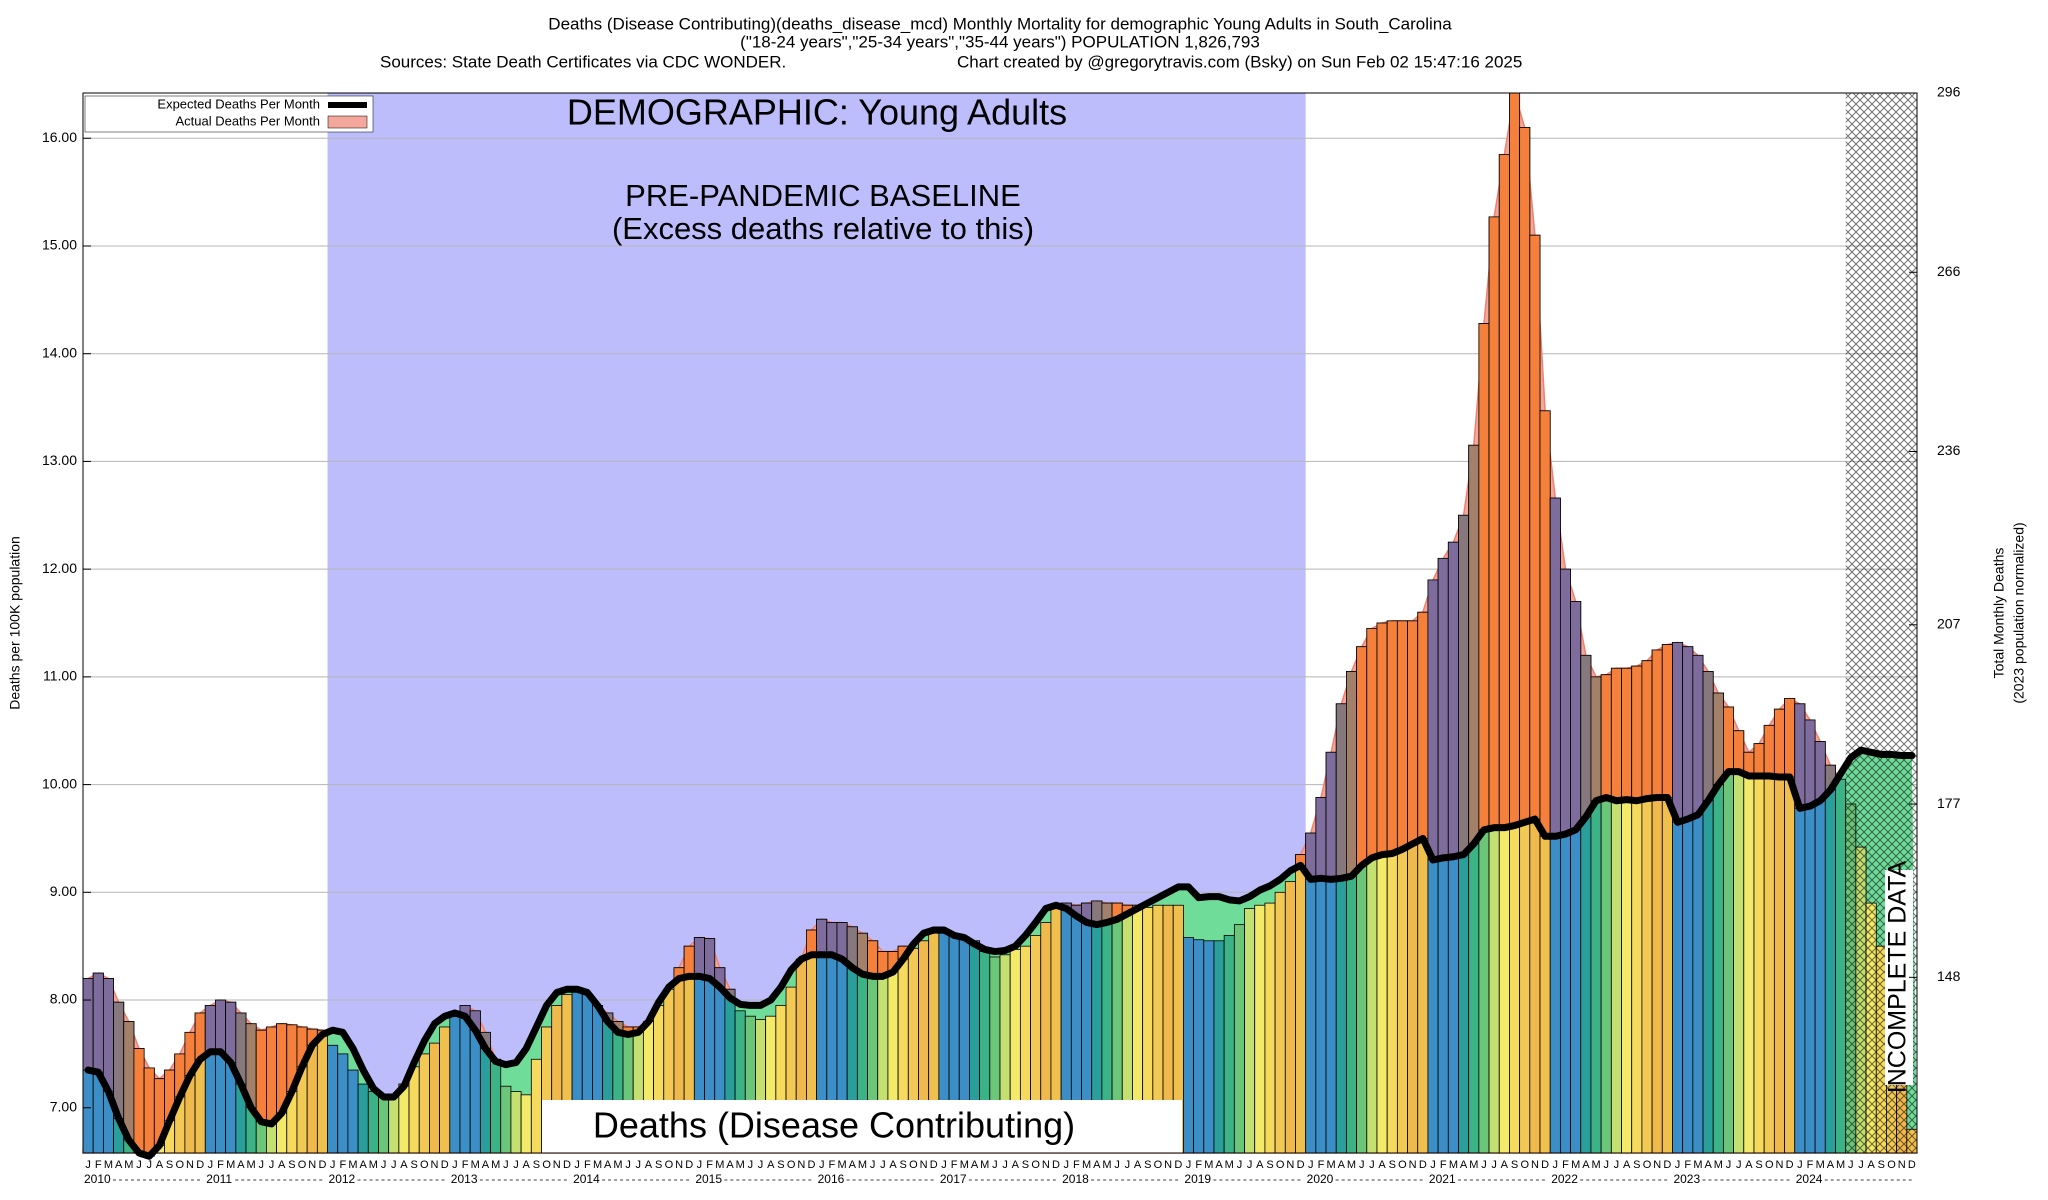 This screenshot has height=1200, width=2048. I want to click on year-label: 2024, so click(1809, 1179).